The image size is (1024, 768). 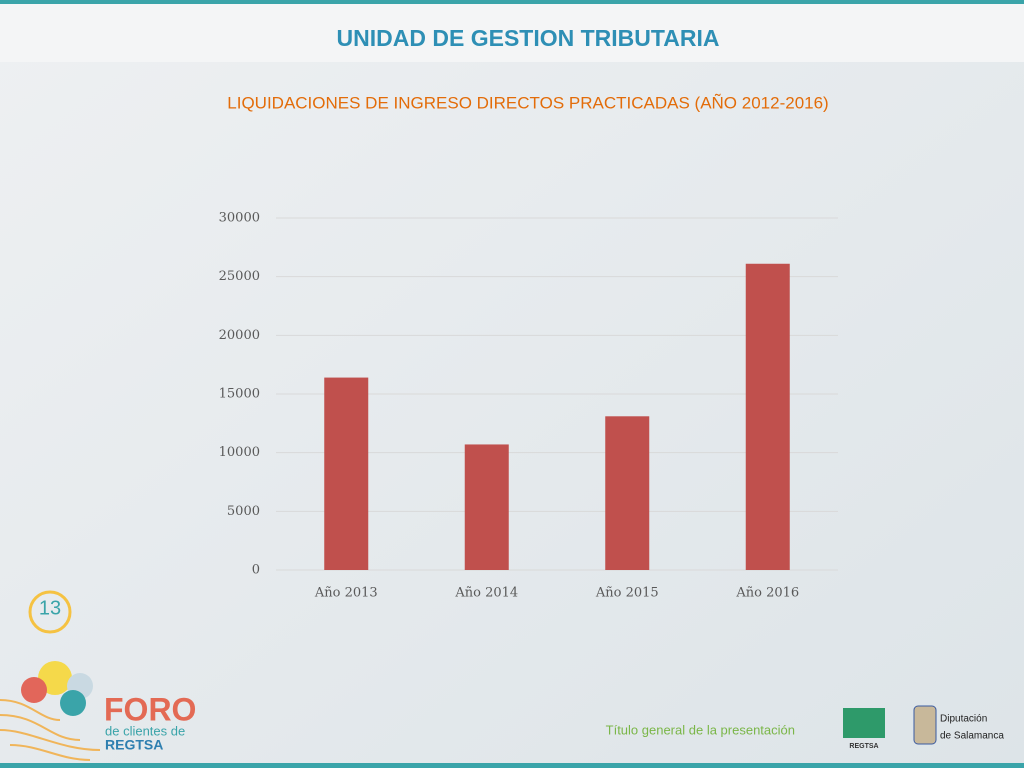 I want to click on y-tick-label: 20000, so click(x=239, y=335).